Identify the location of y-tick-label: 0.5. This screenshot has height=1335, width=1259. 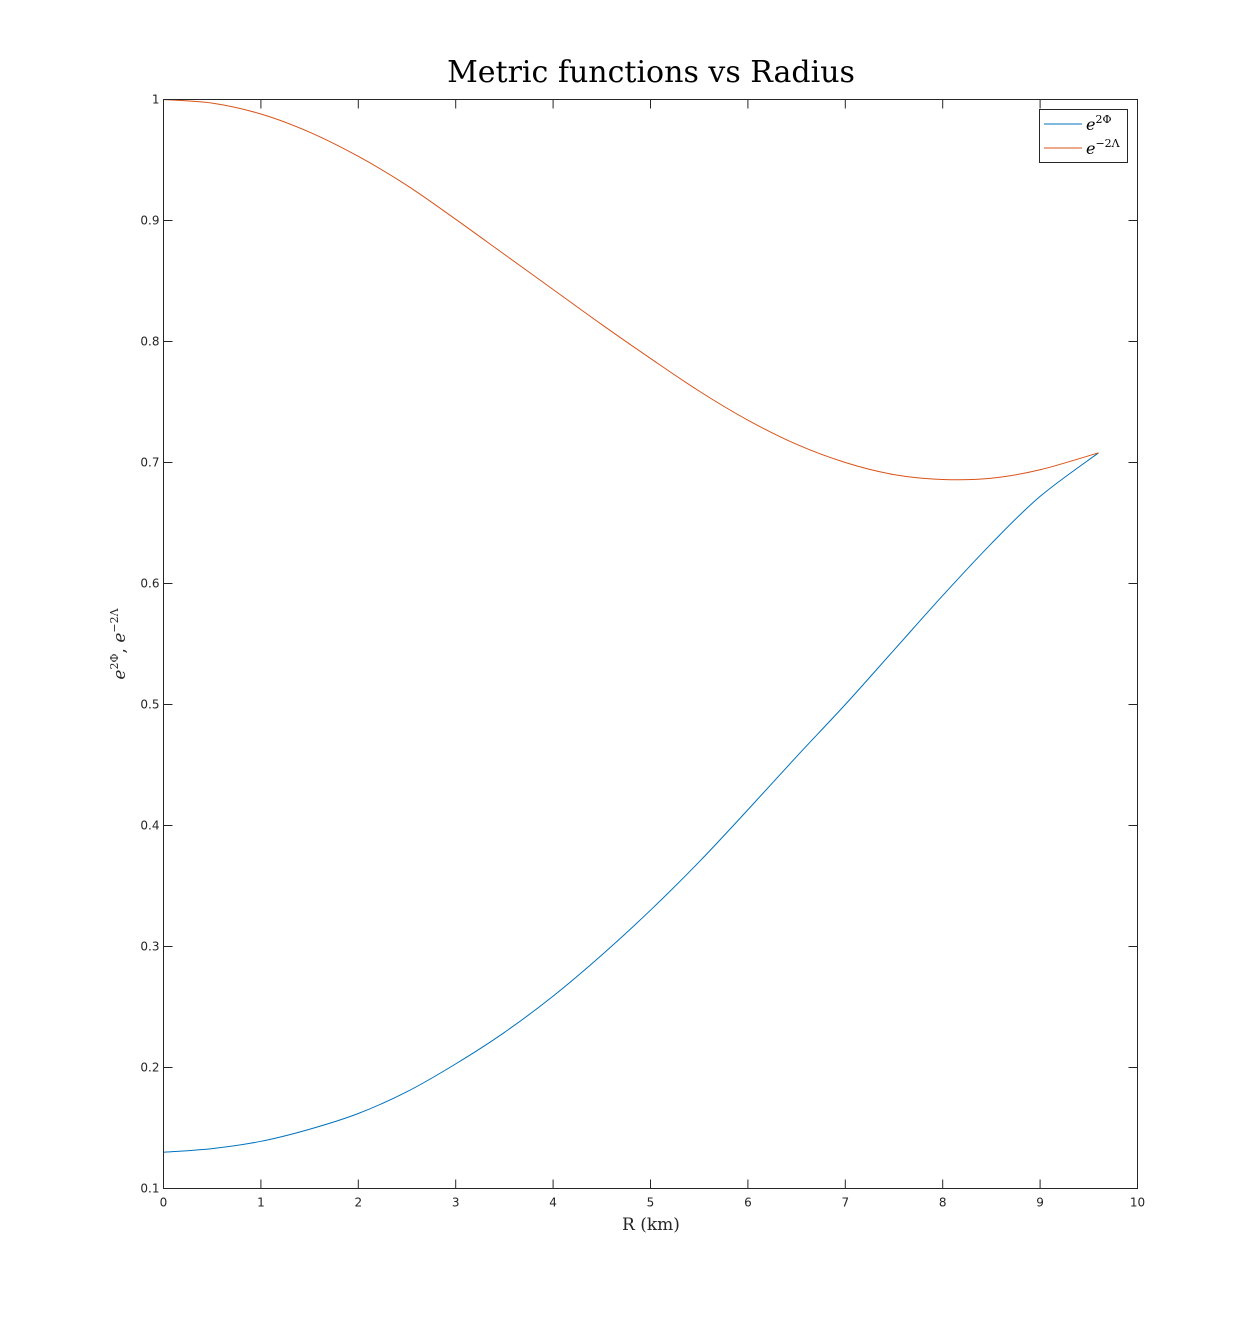
(149, 705).